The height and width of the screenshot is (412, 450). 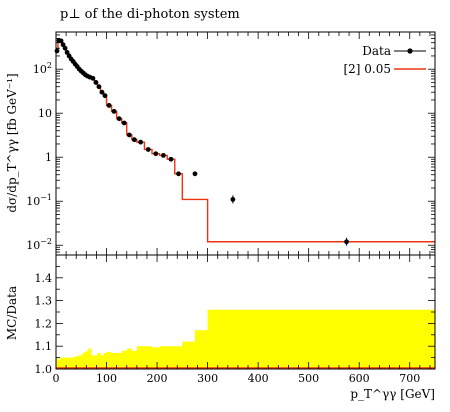 What do you see at coordinates (207, 378) in the screenshot?
I see `x-tick-label: 300` at bounding box center [207, 378].